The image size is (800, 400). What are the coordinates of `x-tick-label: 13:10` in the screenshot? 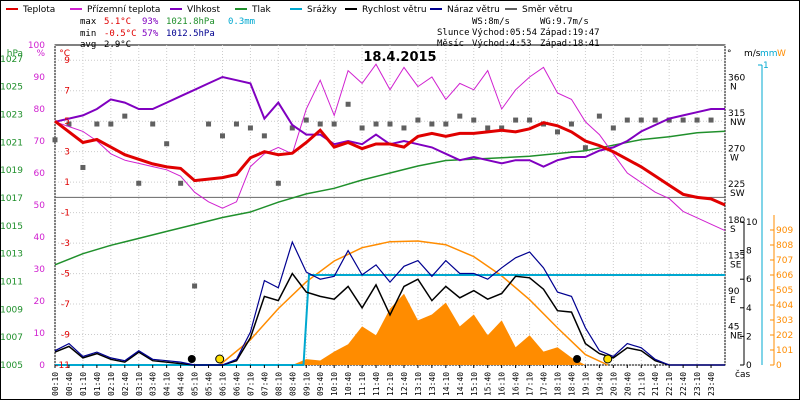 It's located at (418, 384).